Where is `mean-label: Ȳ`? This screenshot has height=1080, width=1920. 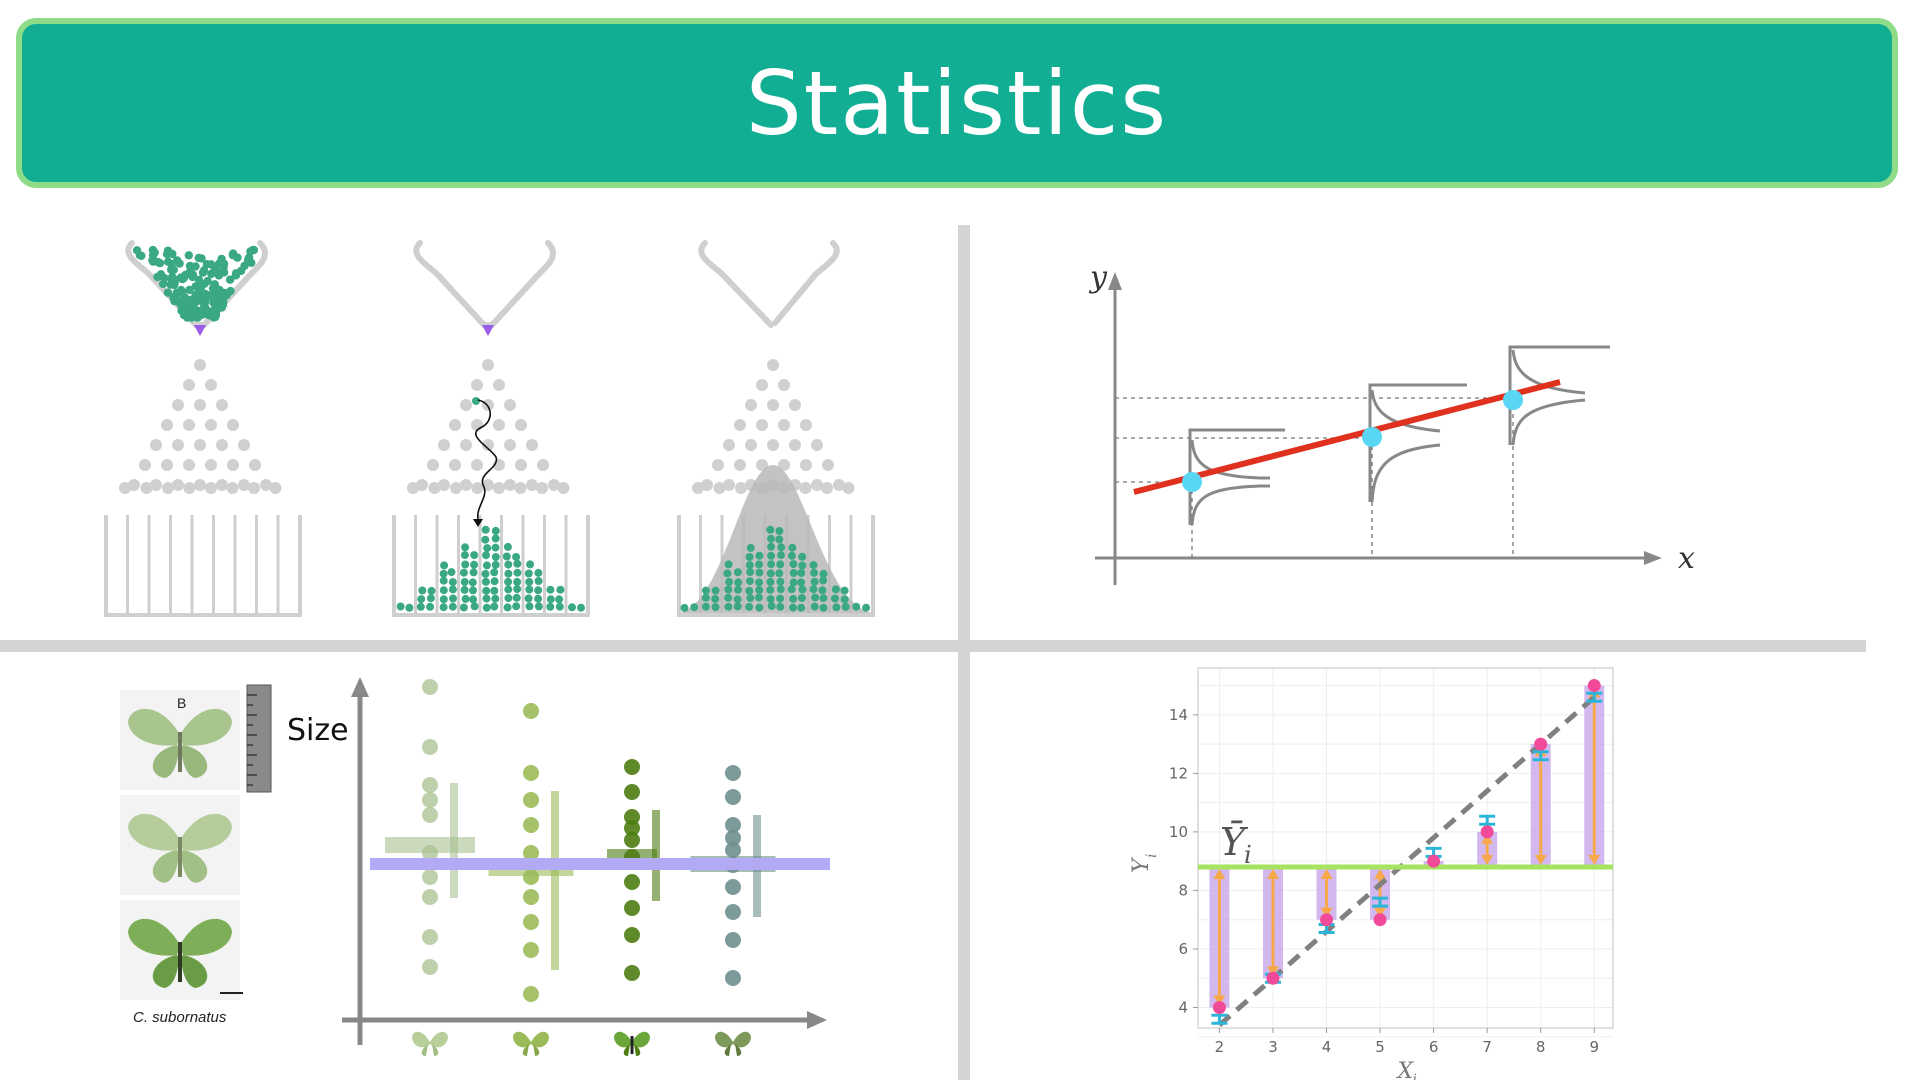
mean-label: Ȳ is located at coordinates (1234, 842).